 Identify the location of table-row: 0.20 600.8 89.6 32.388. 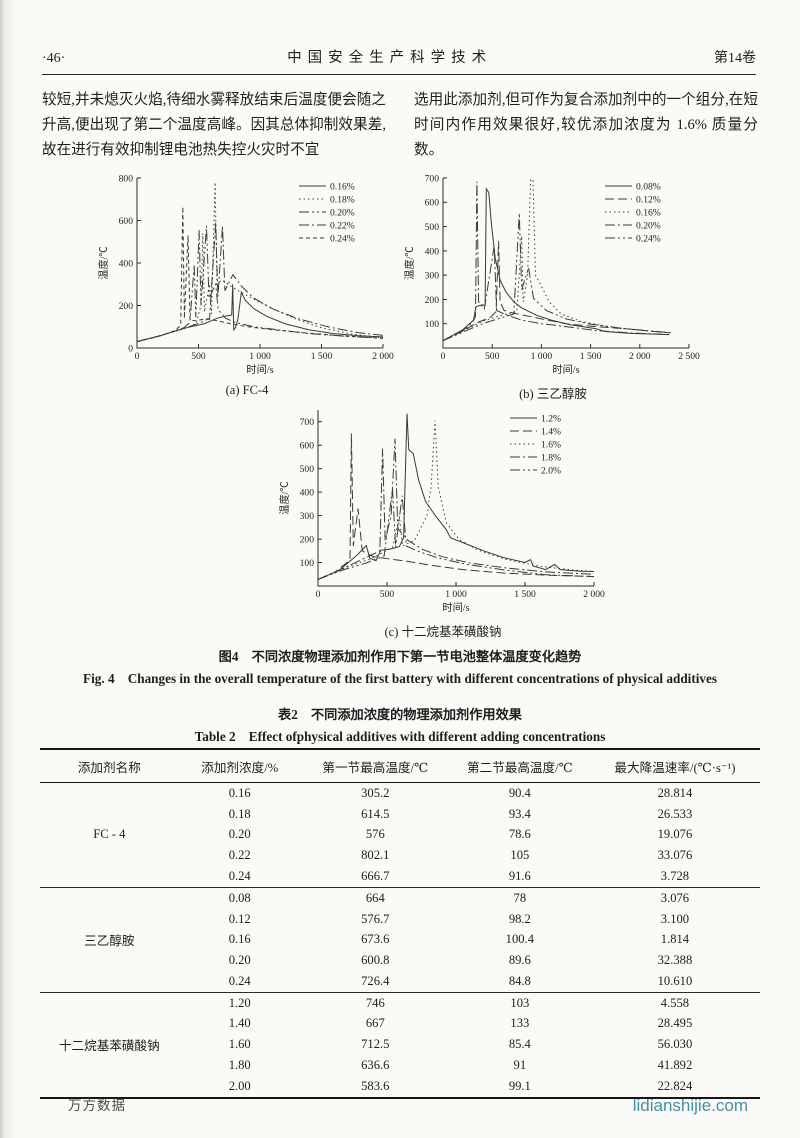
(400, 960).